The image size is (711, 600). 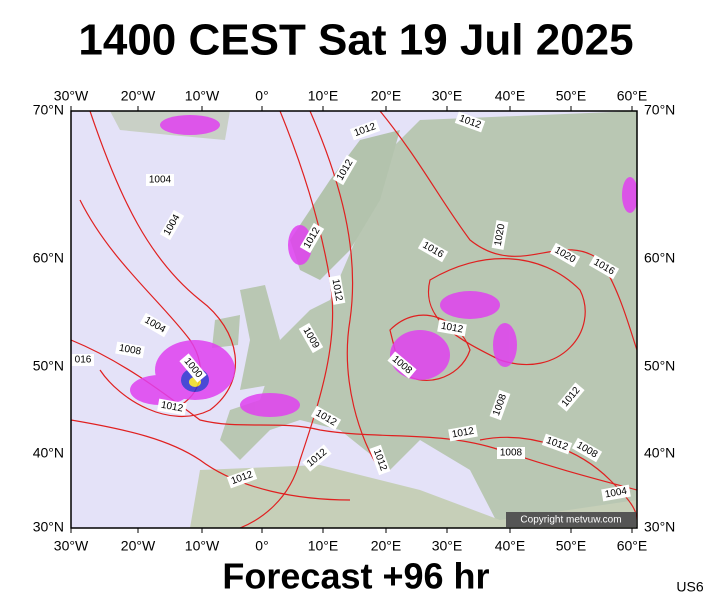 I want to click on copyright: Copyright metvuw.com, so click(x=570, y=520).